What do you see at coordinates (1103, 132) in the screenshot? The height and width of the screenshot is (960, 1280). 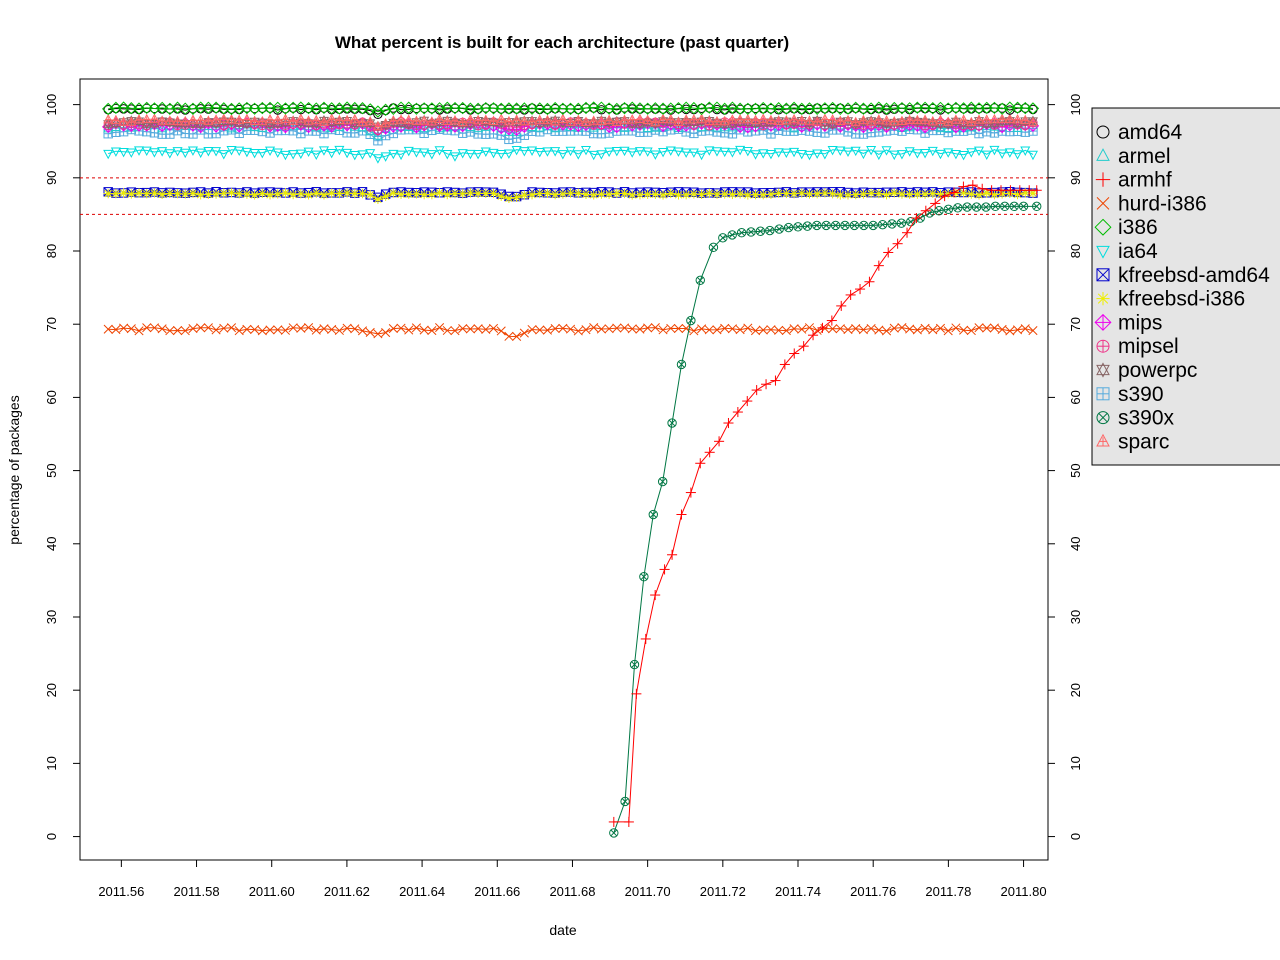 I see `legend-marker-amd64` at bounding box center [1103, 132].